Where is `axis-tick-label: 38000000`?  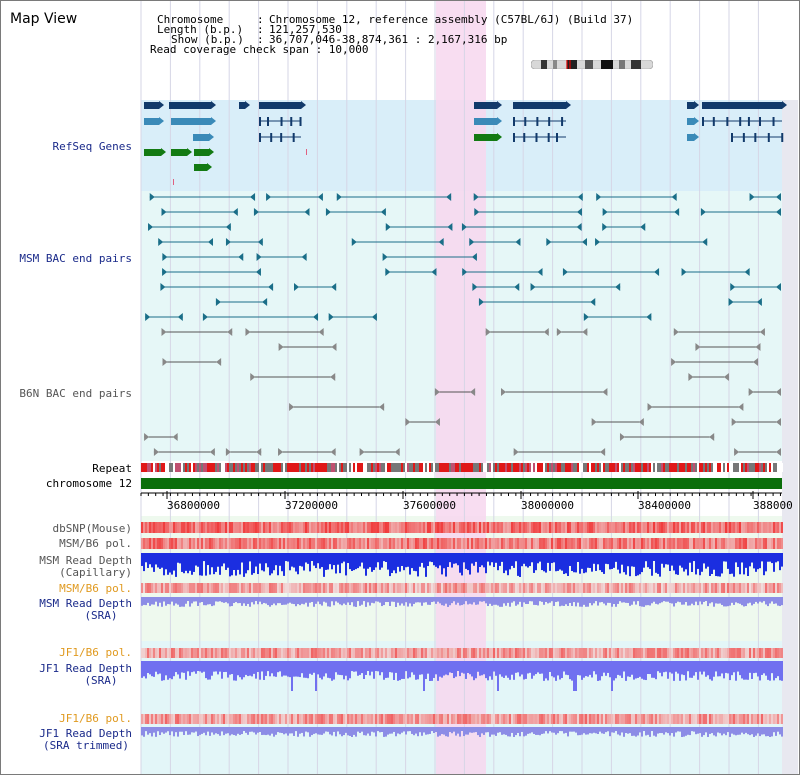
axis-tick-label: 38000000 is located at coordinates (547, 505).